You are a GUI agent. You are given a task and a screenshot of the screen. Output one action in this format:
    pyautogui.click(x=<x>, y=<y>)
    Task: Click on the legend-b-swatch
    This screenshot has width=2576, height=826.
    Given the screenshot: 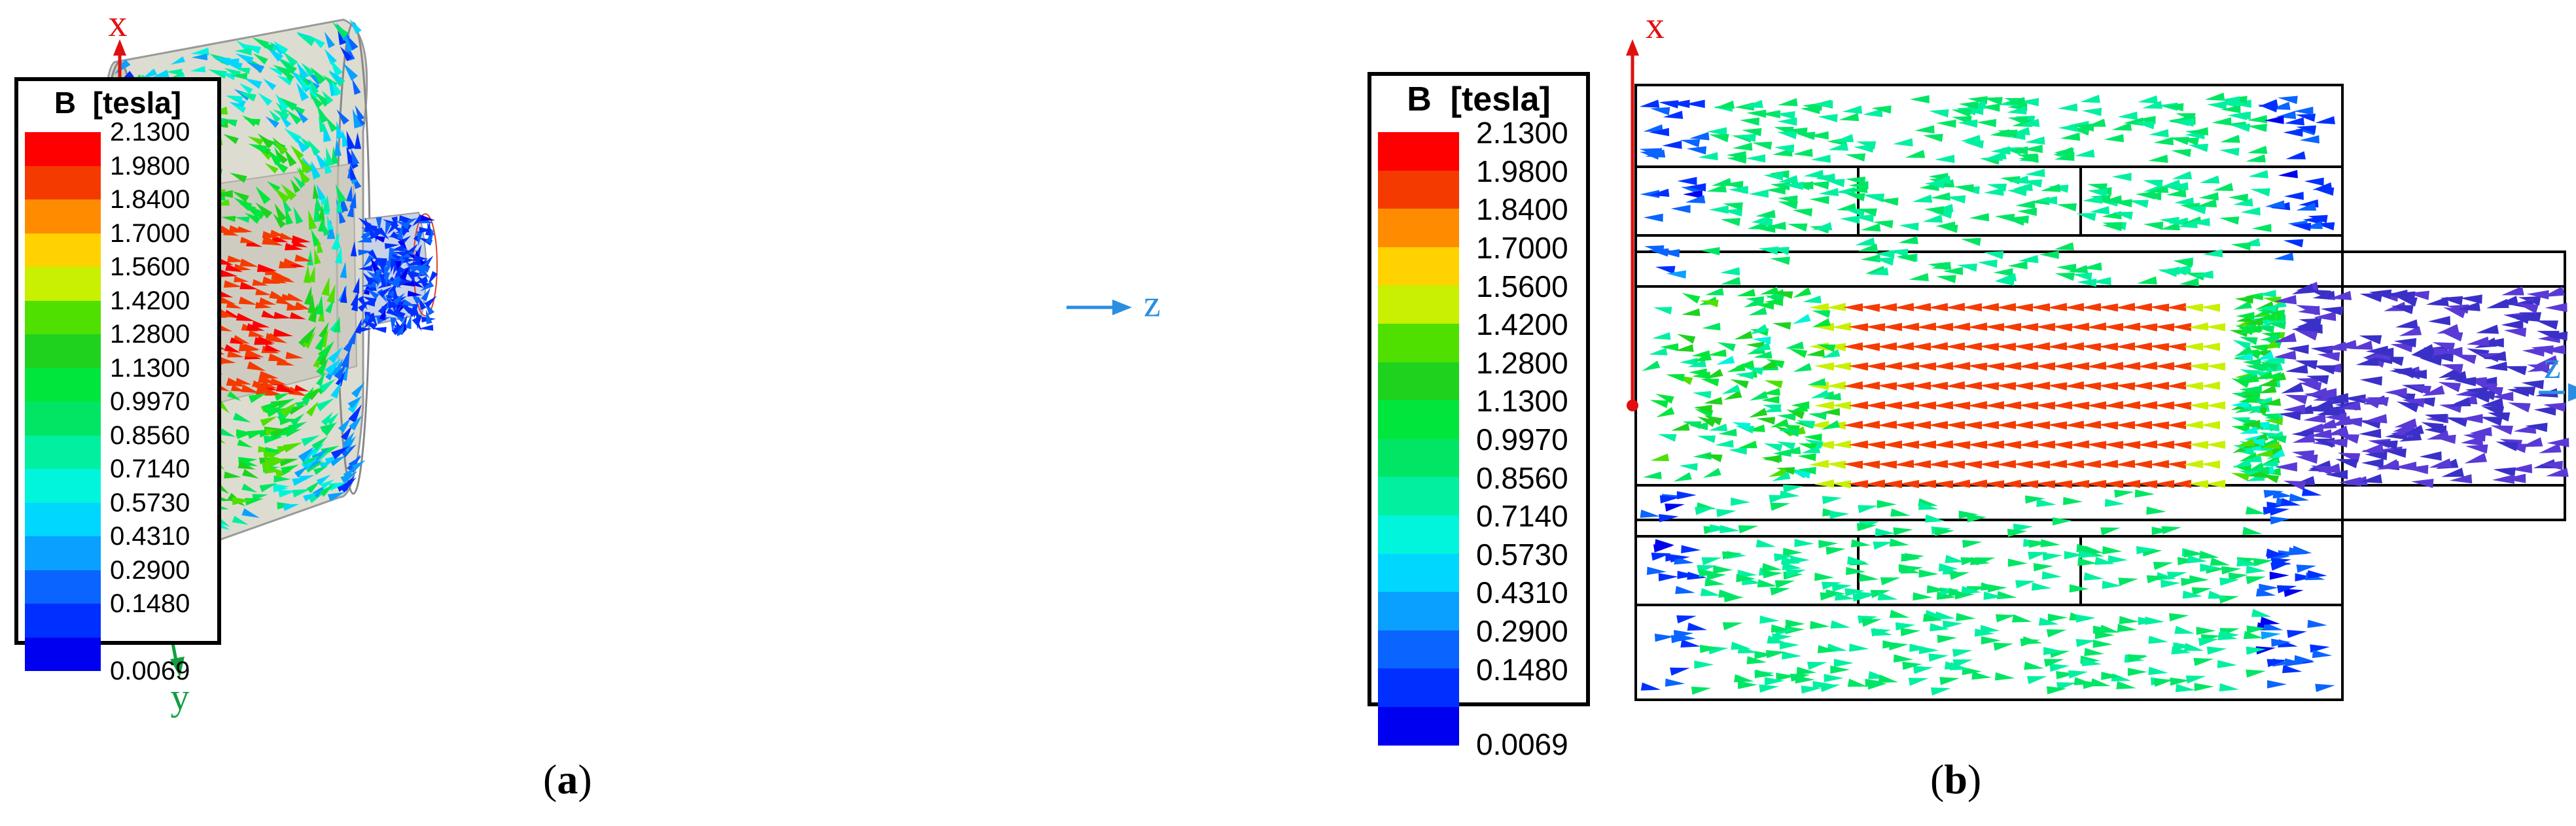 What is the action you would take?
    pyautogui.click(x=1418, y=726)
    